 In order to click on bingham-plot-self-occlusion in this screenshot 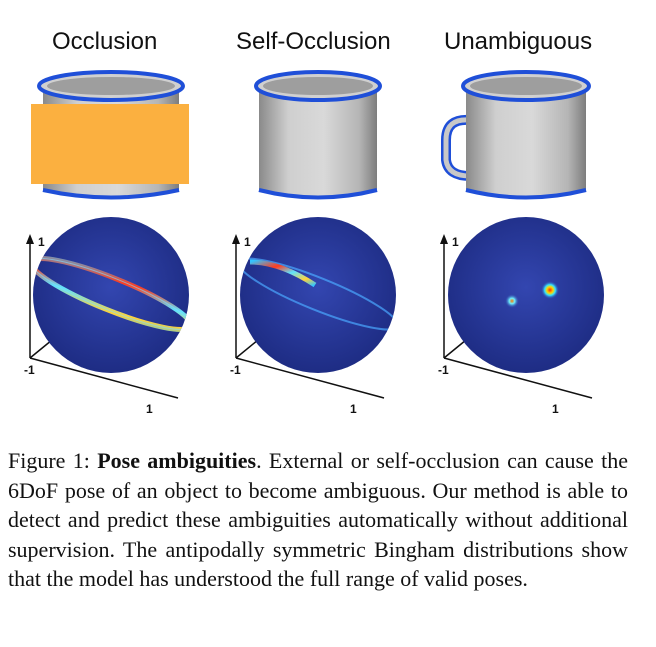, I will do `click(314, 308)`.